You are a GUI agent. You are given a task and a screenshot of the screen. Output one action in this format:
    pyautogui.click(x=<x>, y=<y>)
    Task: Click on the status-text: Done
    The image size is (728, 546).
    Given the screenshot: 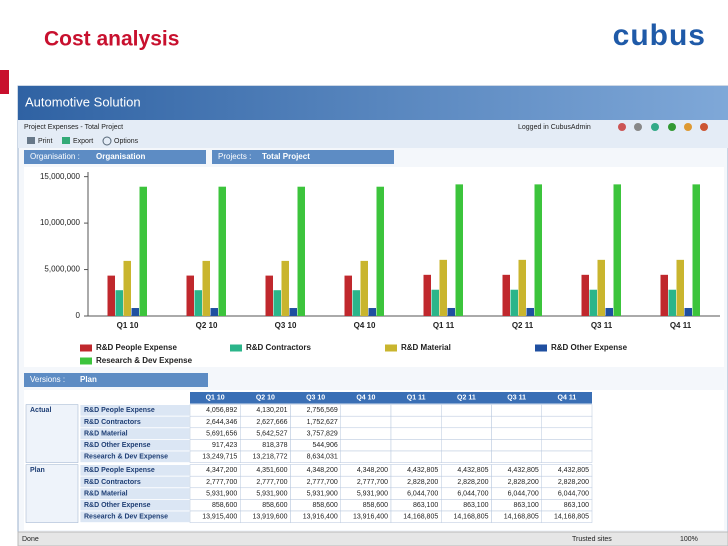 What is the action you would take?
    pyautogui.click(x=30, y=539)
    